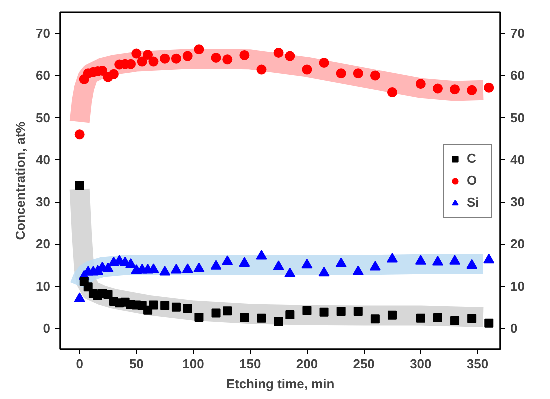 The width and height of the screenshot is (550, 399). Describe the element at coordinates (43, 160) in the screenshot. I see `y-tick-label: 40` at that location.